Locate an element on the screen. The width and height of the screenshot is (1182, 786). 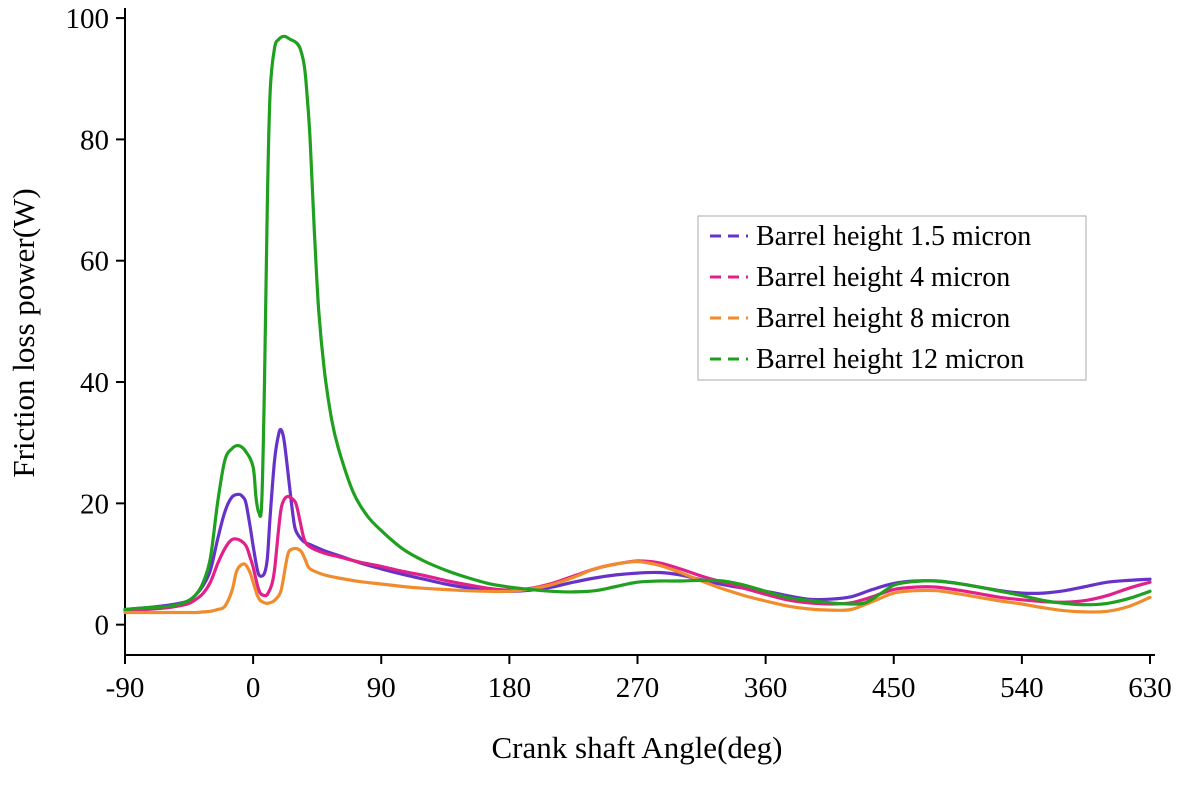
x-tick-label: 450 is located at coordinates (894, 688).